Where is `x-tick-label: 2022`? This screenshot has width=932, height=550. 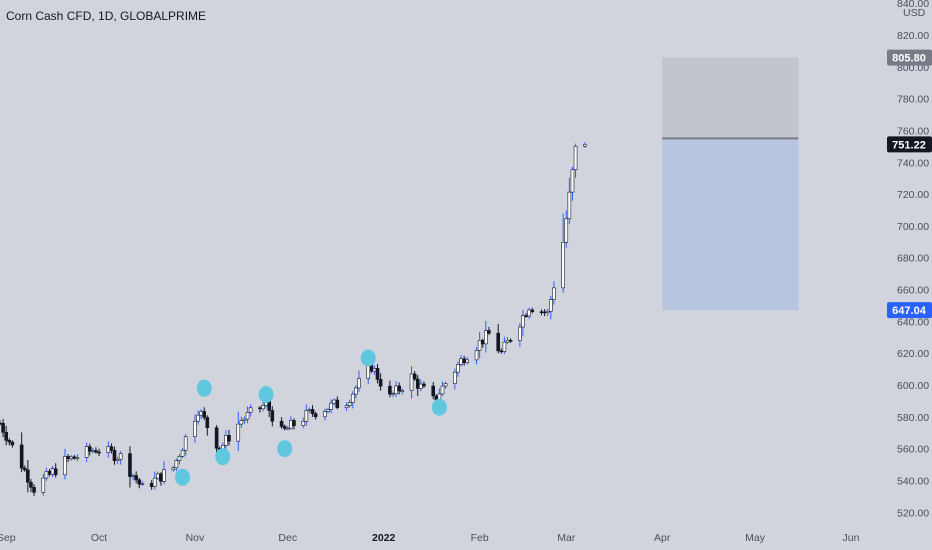 x-tick-label: 2022 is located at coordinates (384, 538).